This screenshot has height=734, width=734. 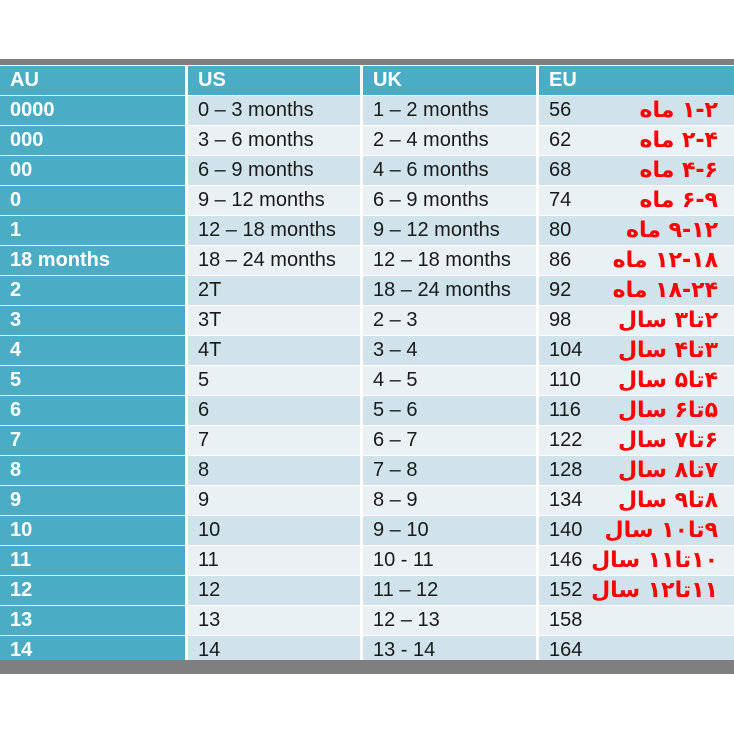 What do you see at coordinates (275, 351) in the screenshot?
I see `cell-us: 4T` at bounding box center [275, 351].